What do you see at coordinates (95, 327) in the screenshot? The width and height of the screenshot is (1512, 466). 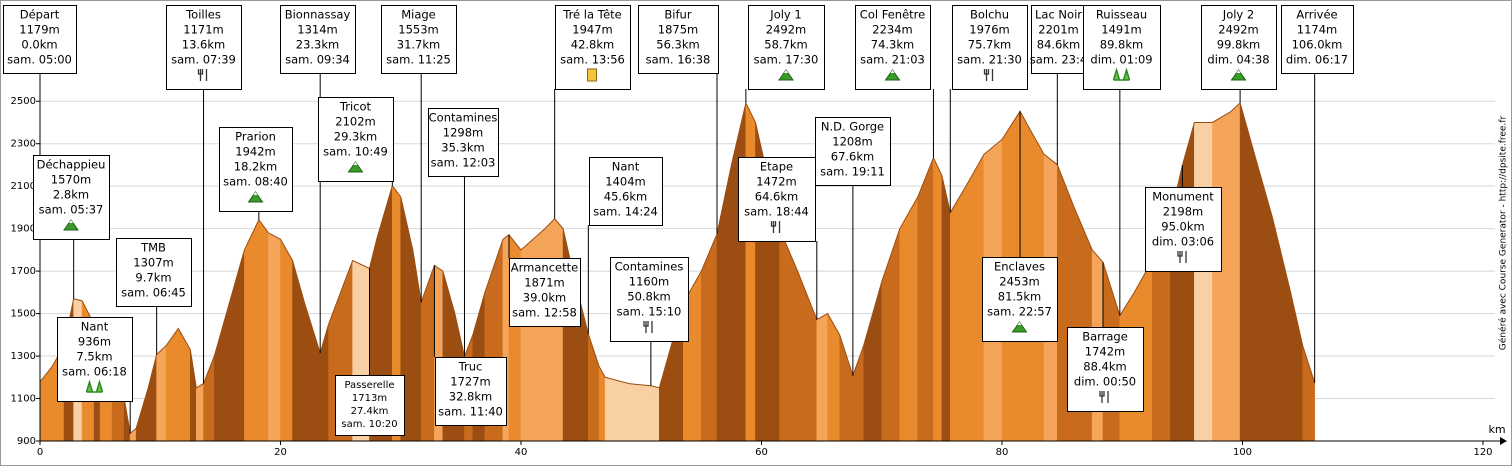 I see `waypoint-name: Nant` at bounding box center [95, 327].